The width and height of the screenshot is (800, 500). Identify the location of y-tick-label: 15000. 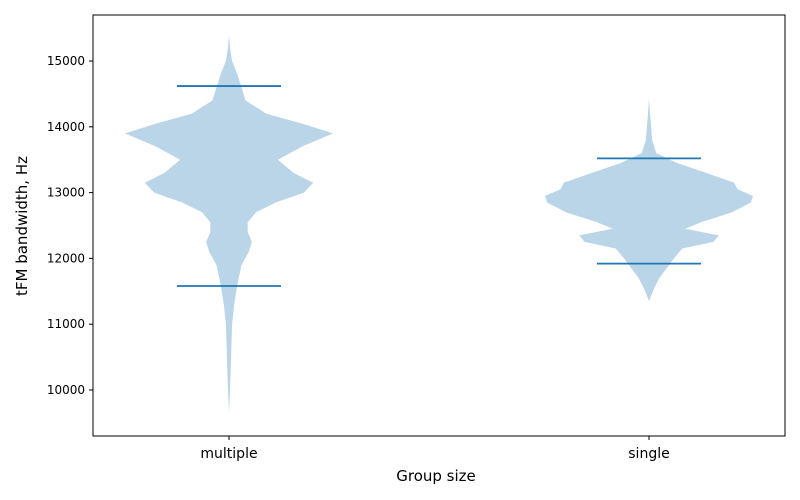
(66, 61).